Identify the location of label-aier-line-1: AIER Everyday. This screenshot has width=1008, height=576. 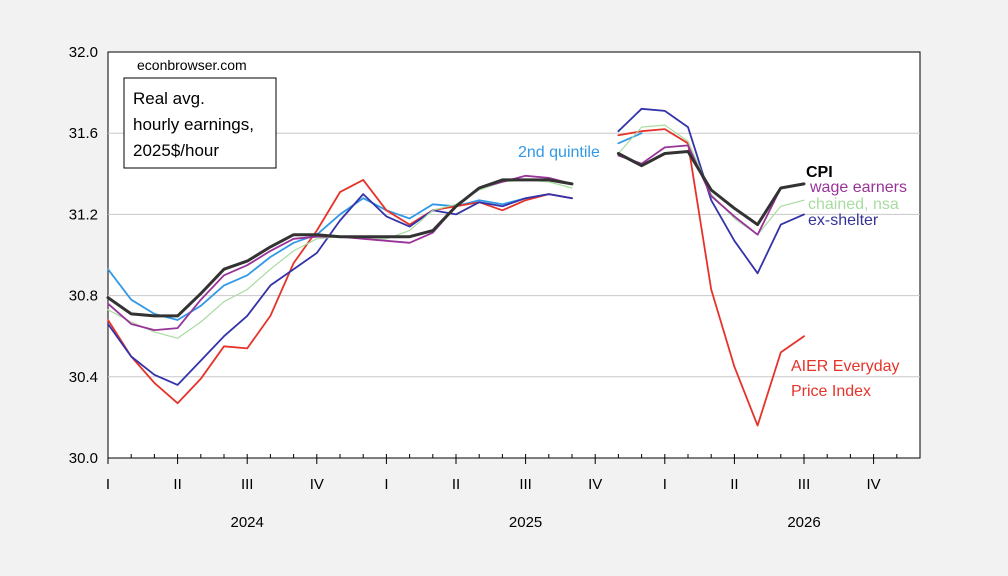
(845, 366).